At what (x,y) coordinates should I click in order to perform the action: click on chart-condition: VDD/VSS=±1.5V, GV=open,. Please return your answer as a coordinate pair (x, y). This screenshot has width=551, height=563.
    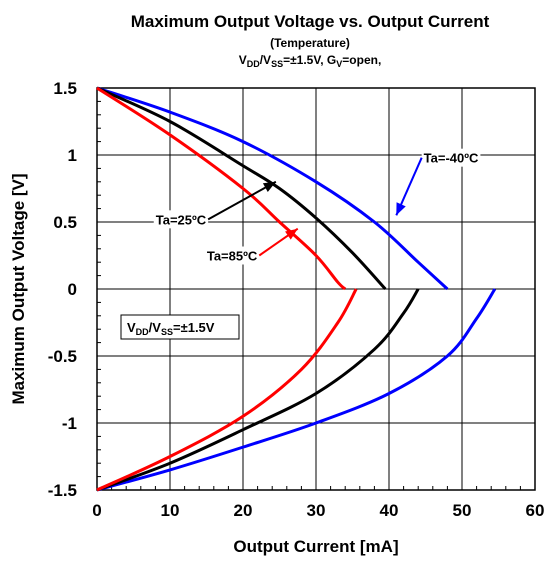
    Looking at the image, I should click on (310, 61).